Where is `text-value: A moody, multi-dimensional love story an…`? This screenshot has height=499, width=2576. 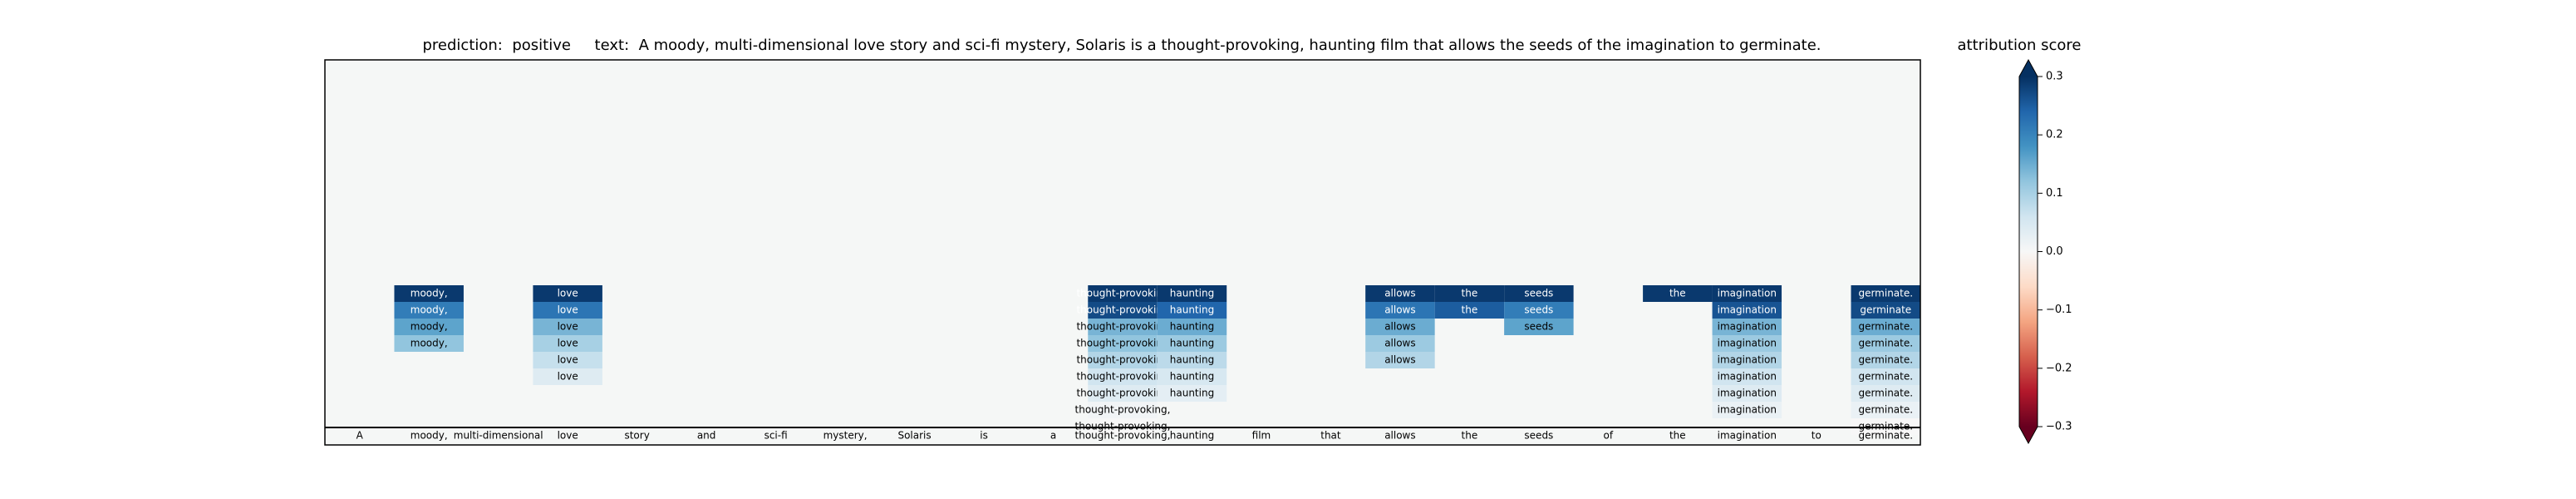 text-value: A moody, multi-dimensional love story an… is located at coordinates (1229, 46).